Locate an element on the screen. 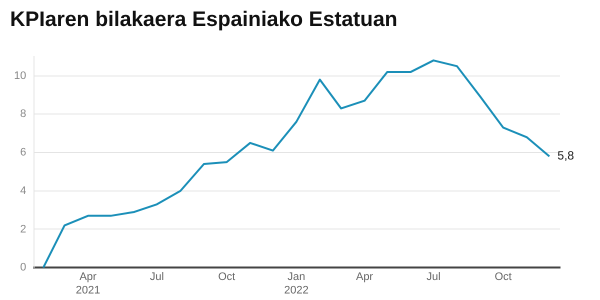  y-tick-label: 2 is located at coordinates (23, 229).